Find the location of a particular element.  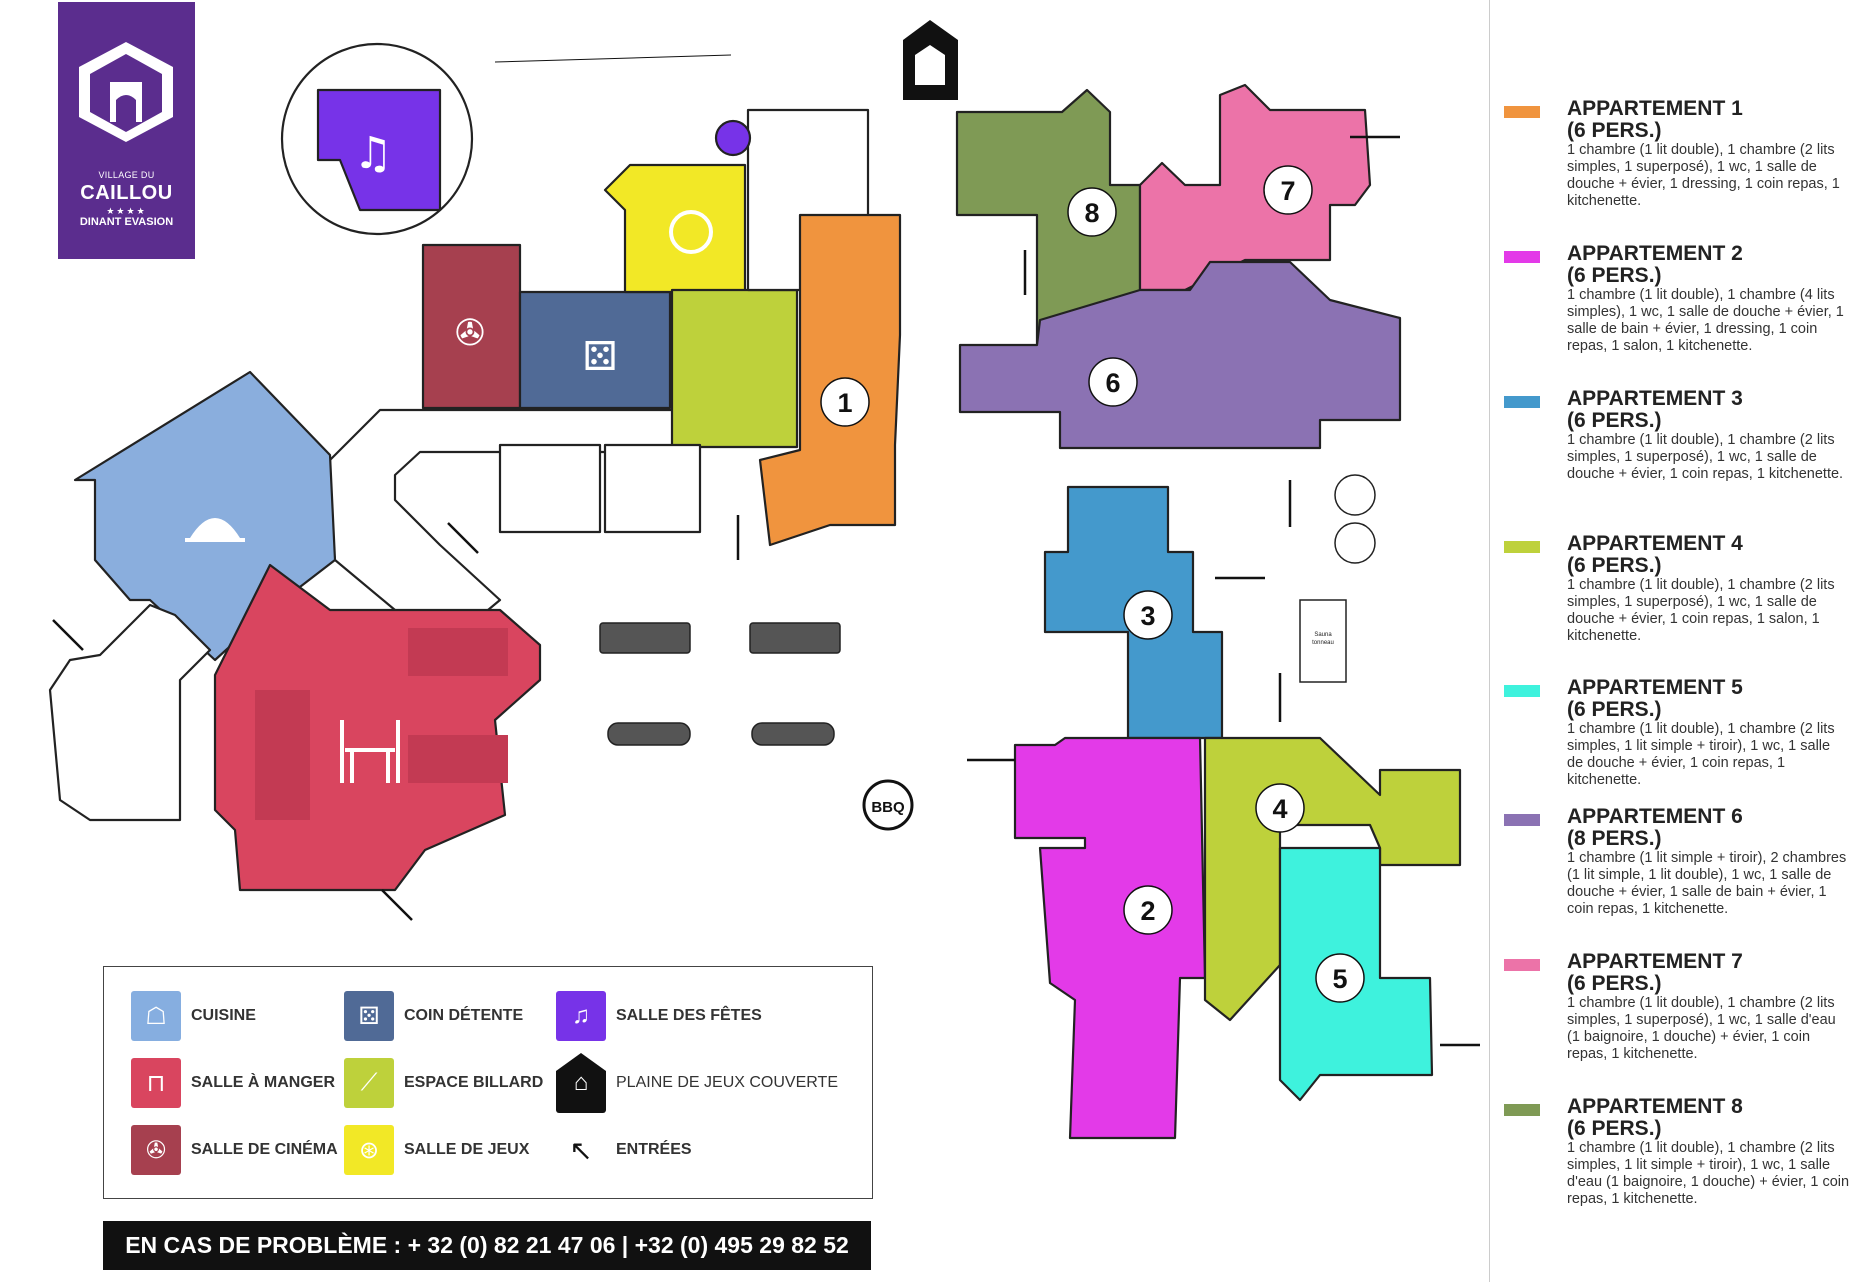

apartment-6-marker: 6 is located at coordinates (1113, 382).